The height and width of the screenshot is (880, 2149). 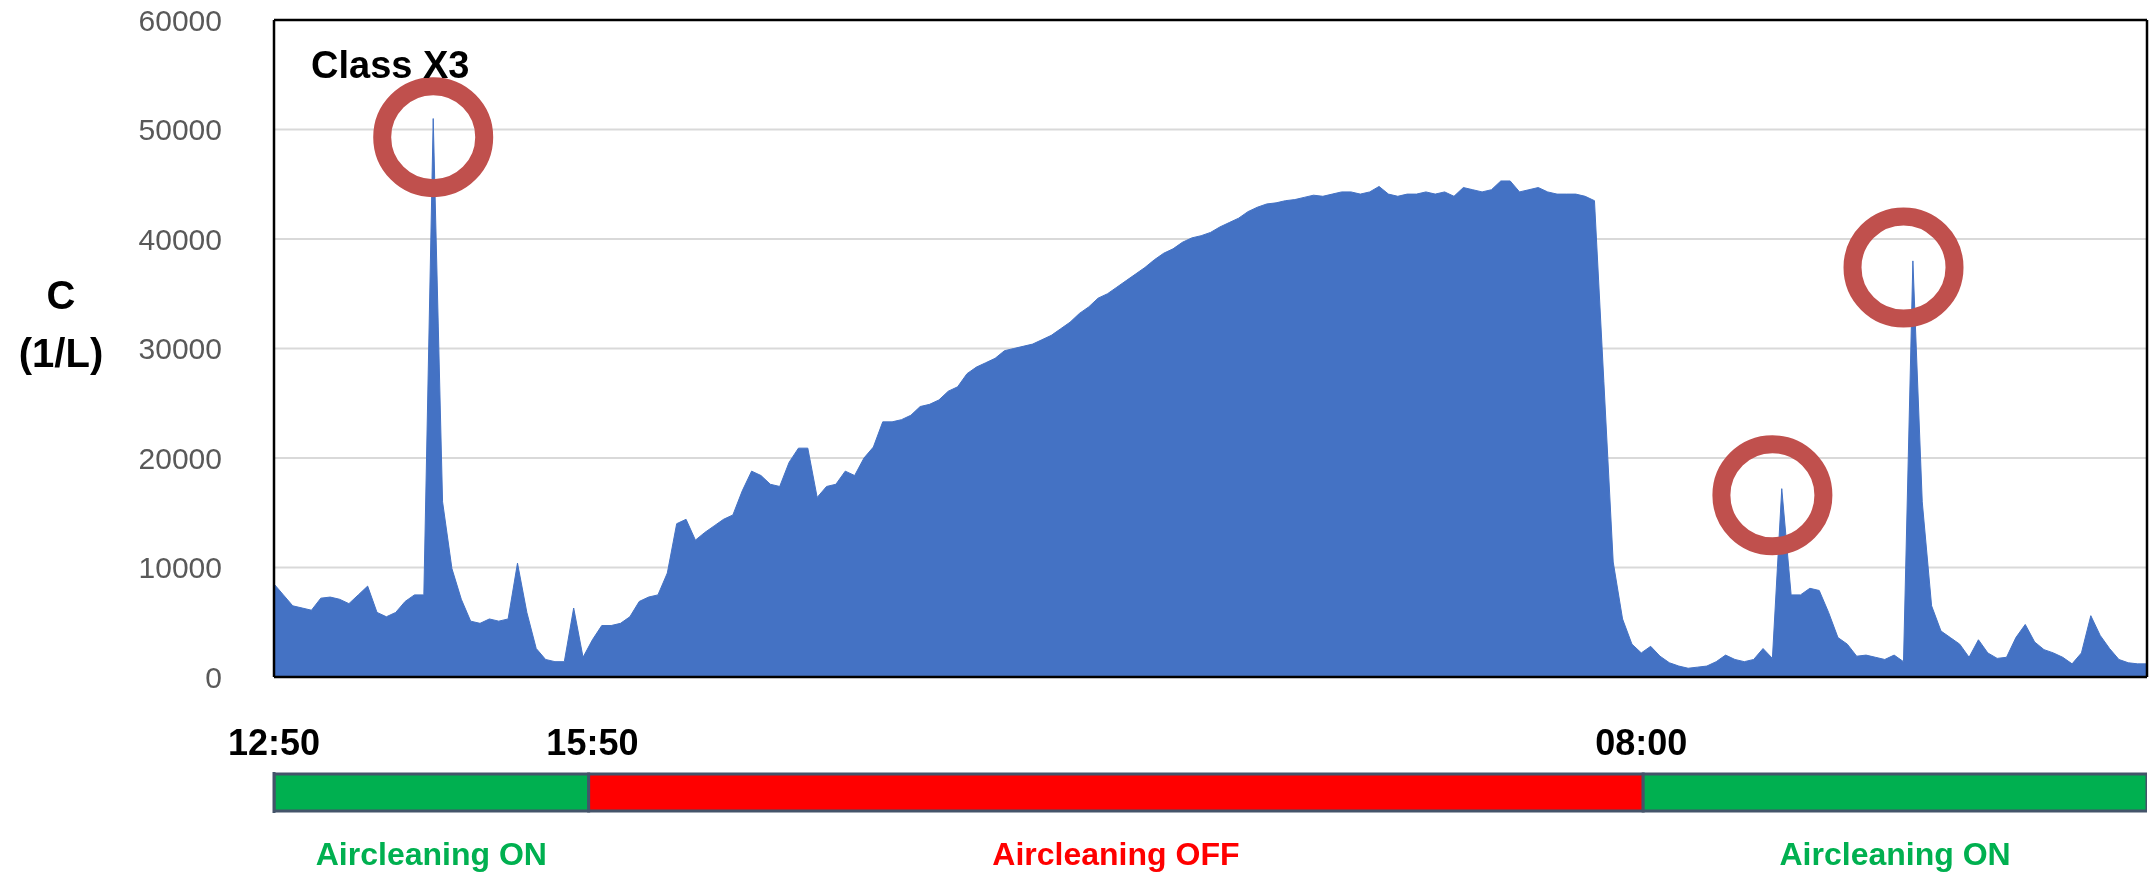 What do you see at coordinates (390, 65) in the screenshot?
I see `text: Class X3` at bounding box center [390, 65].